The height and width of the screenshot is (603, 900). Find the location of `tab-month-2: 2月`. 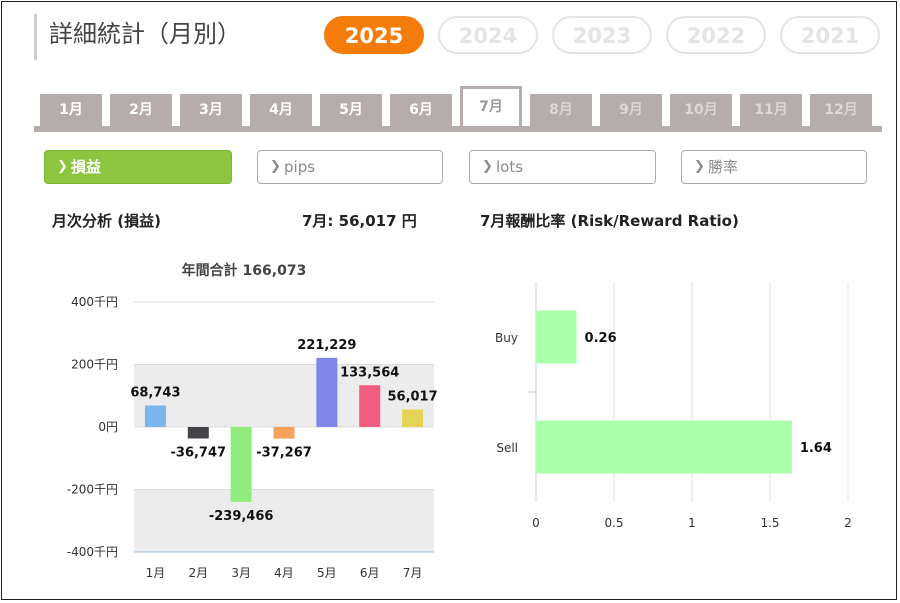

tab-month-2: 2月 is located at coordinates (141, 110).